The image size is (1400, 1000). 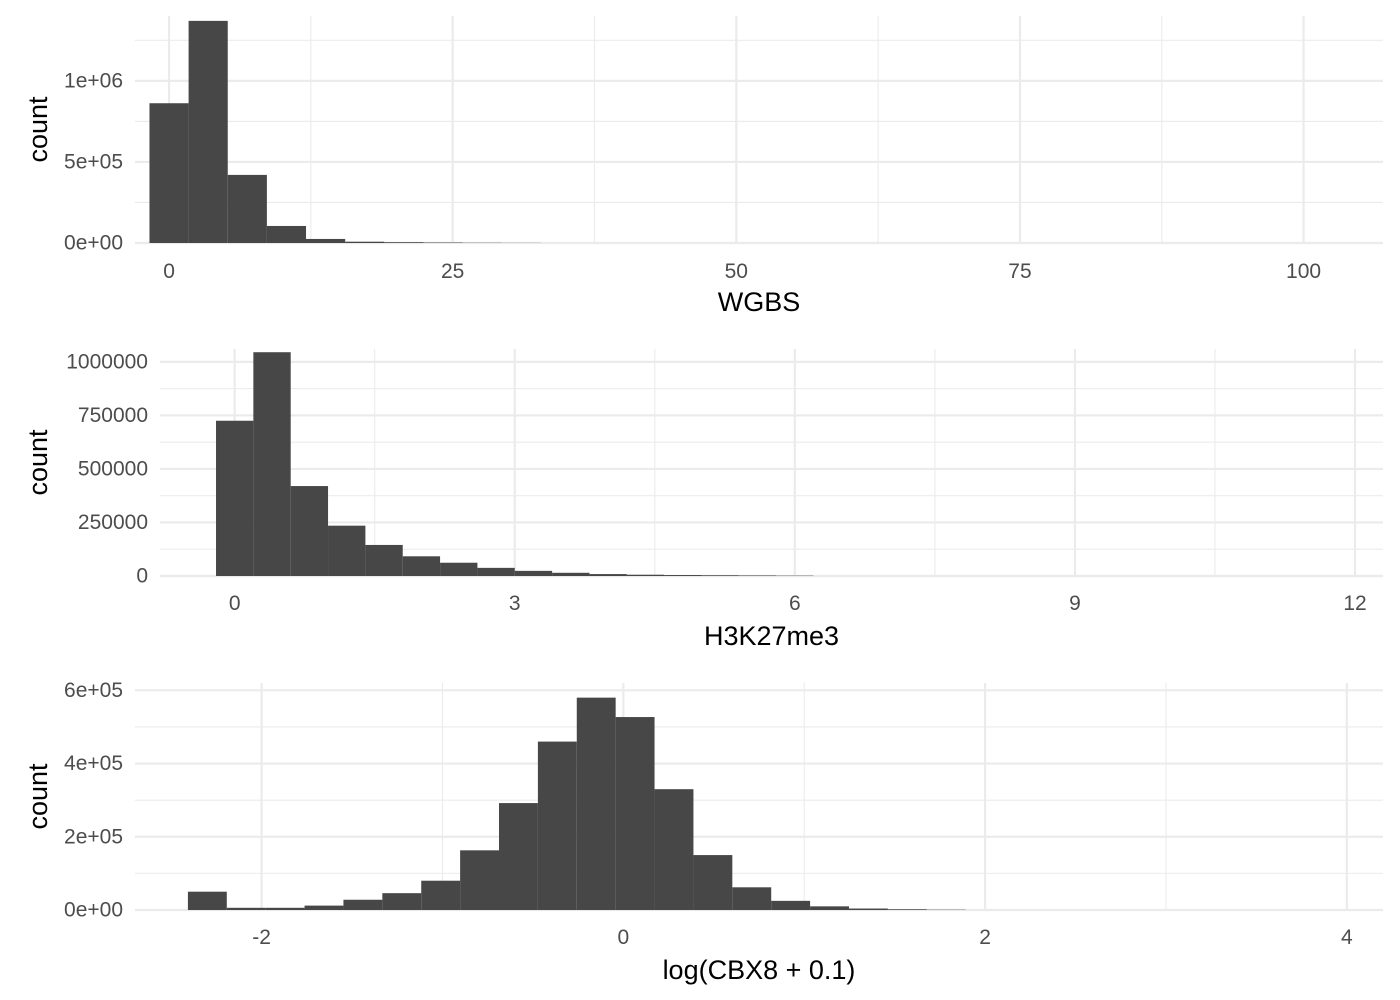 What do you see at coordinates (1019, 271) in the screenshot?
I see `x-tick-label: 75` at bounding box center [1019, 271].